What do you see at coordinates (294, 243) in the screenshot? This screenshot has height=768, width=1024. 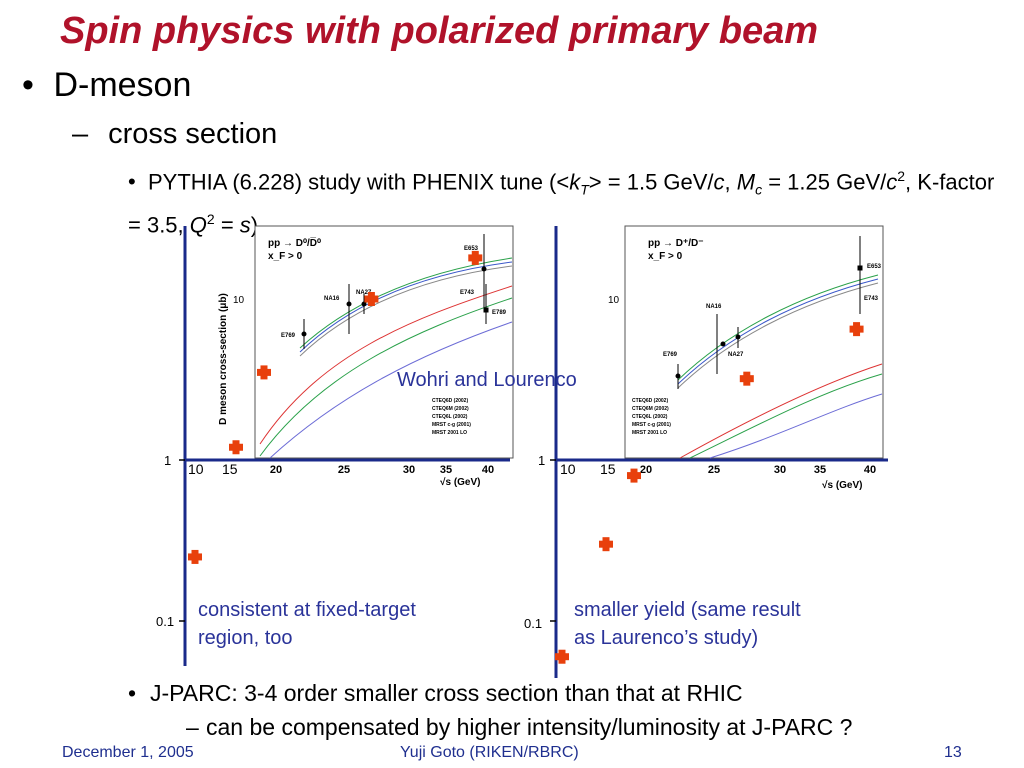 I see `left-reaction-label: pp → D⁰/D̅⁰` at bounding box center [294, 243].